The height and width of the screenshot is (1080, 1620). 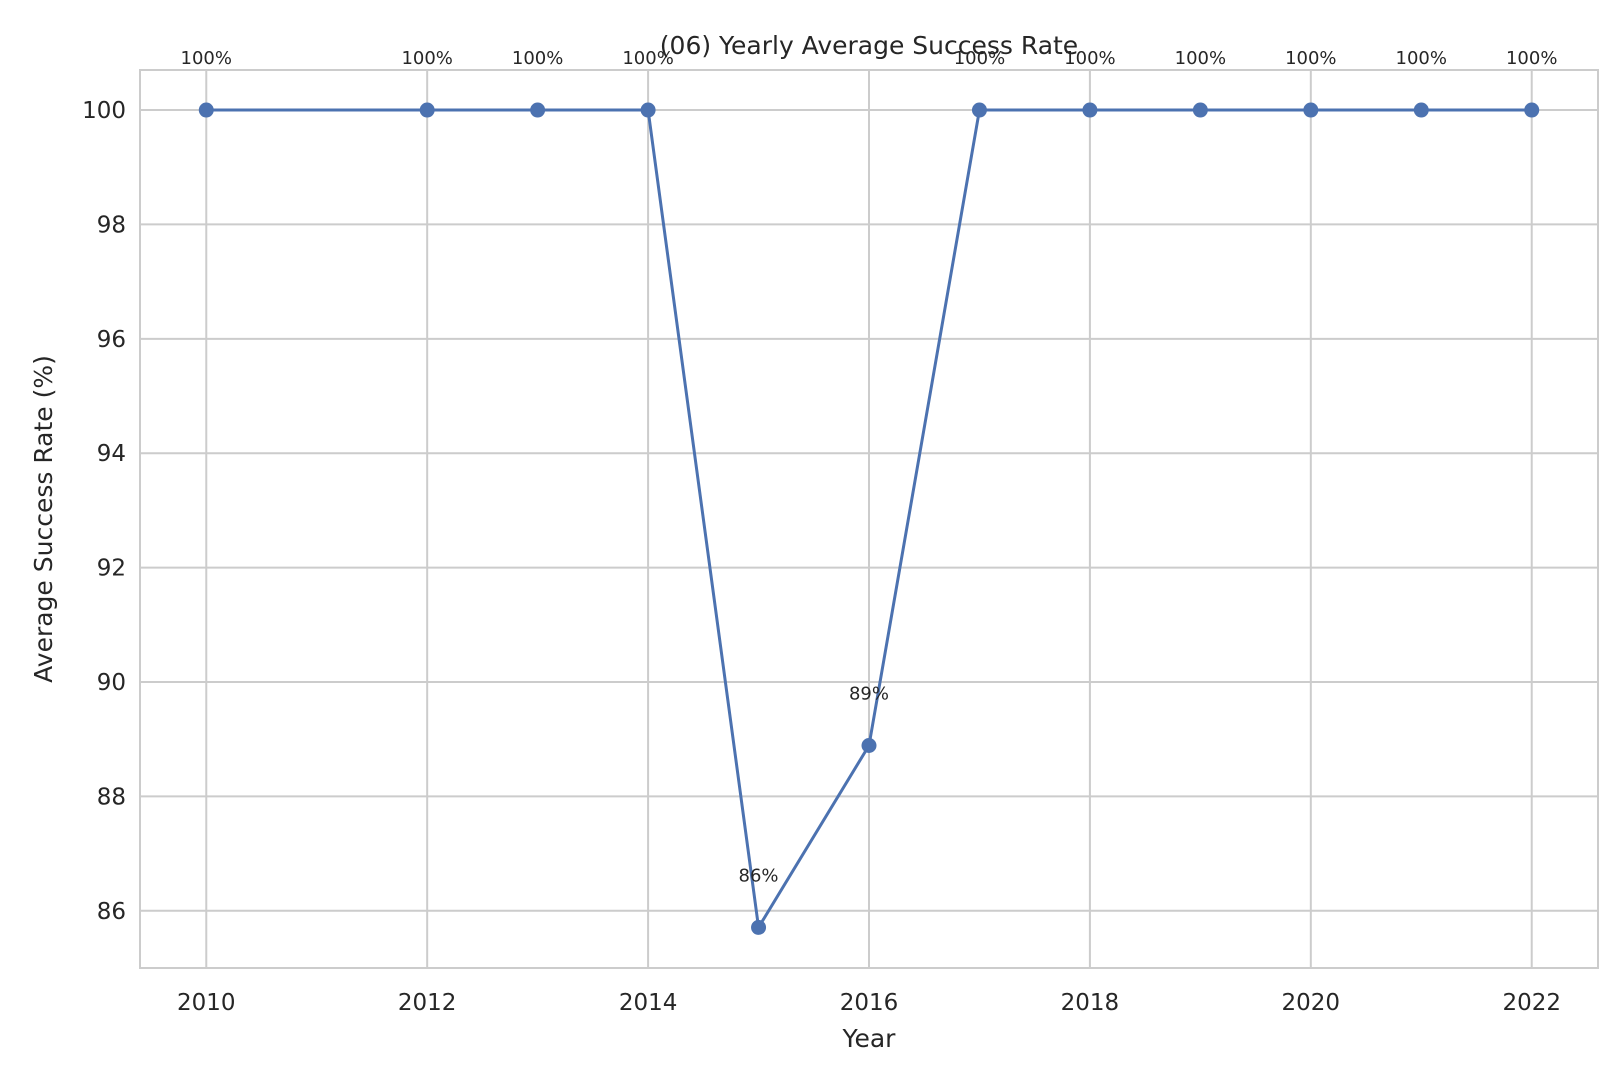 I want to click on data-label-2016: 89%, so click(x=869, y=694).